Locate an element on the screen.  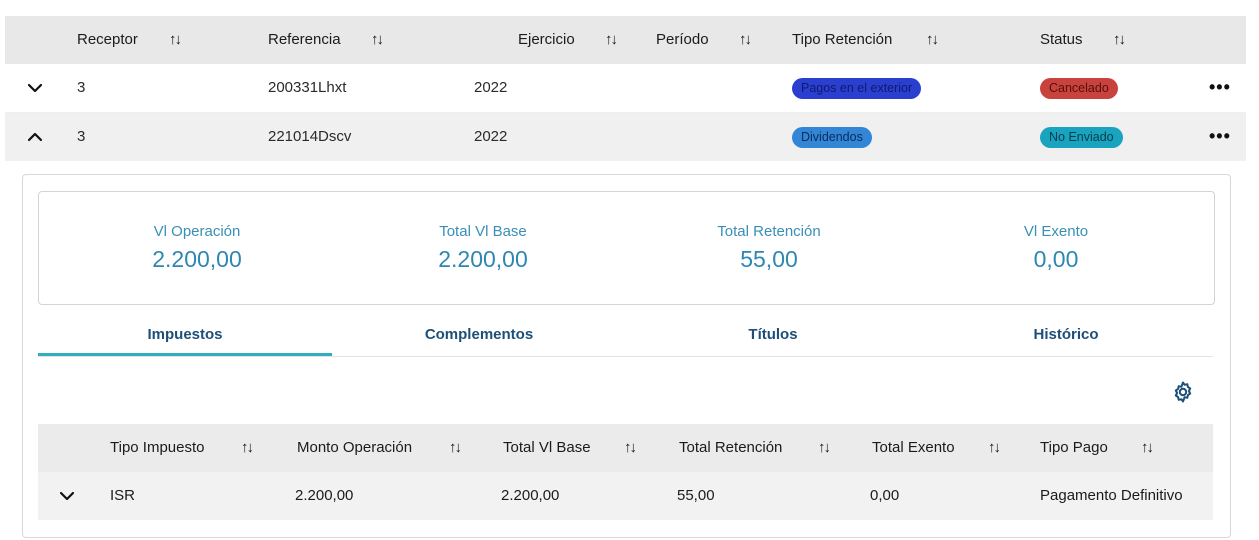
header-status: Status is located at coordinates (1061, 39).